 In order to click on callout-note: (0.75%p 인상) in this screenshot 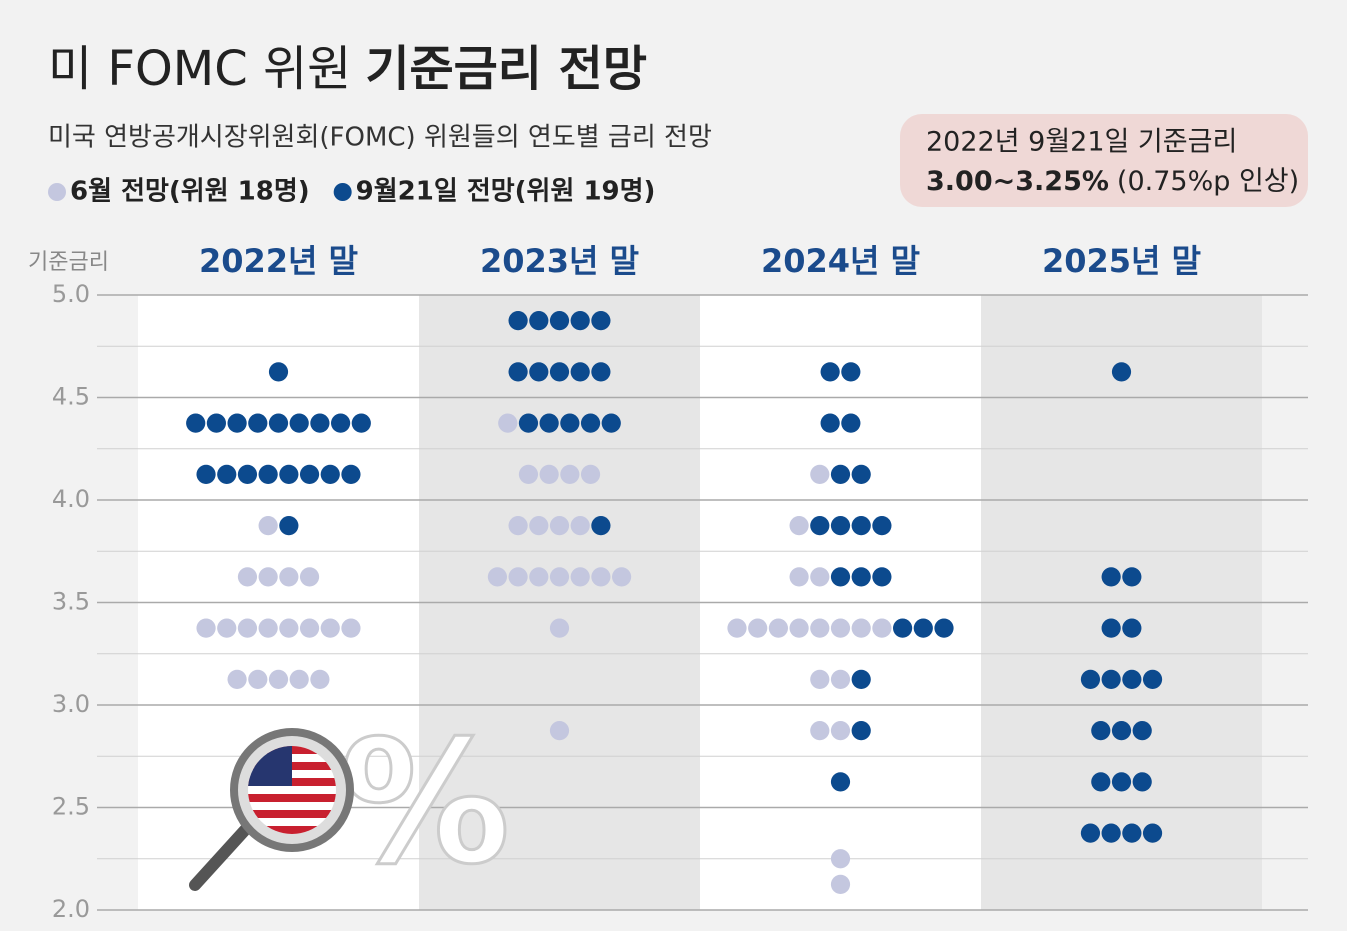, I will do `click(1208, 181)`.